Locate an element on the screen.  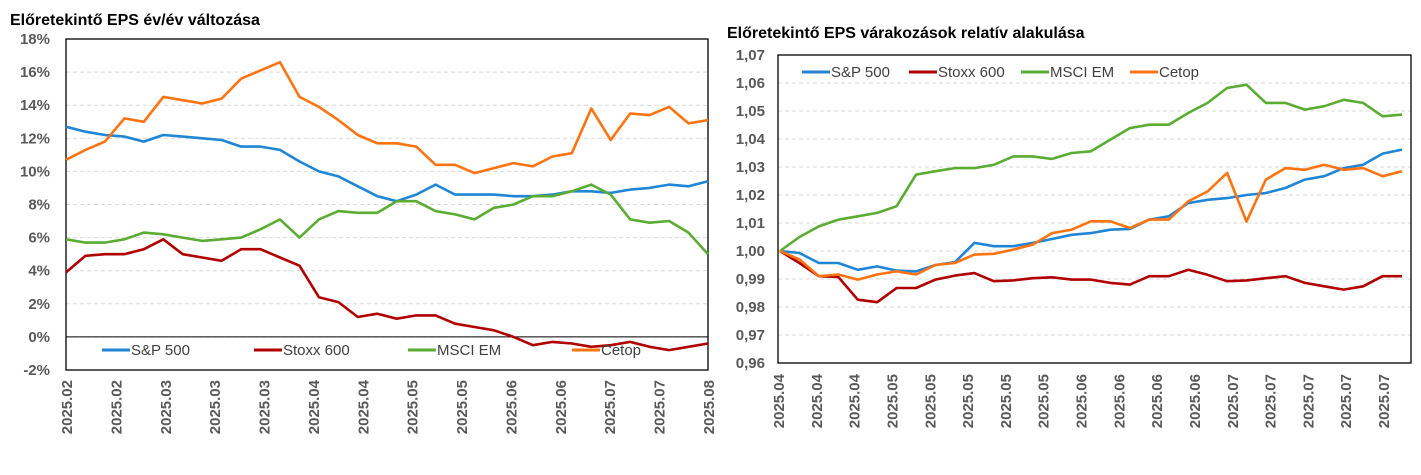
y-tick-label: 0,97 is located at coordinates (750, 335).